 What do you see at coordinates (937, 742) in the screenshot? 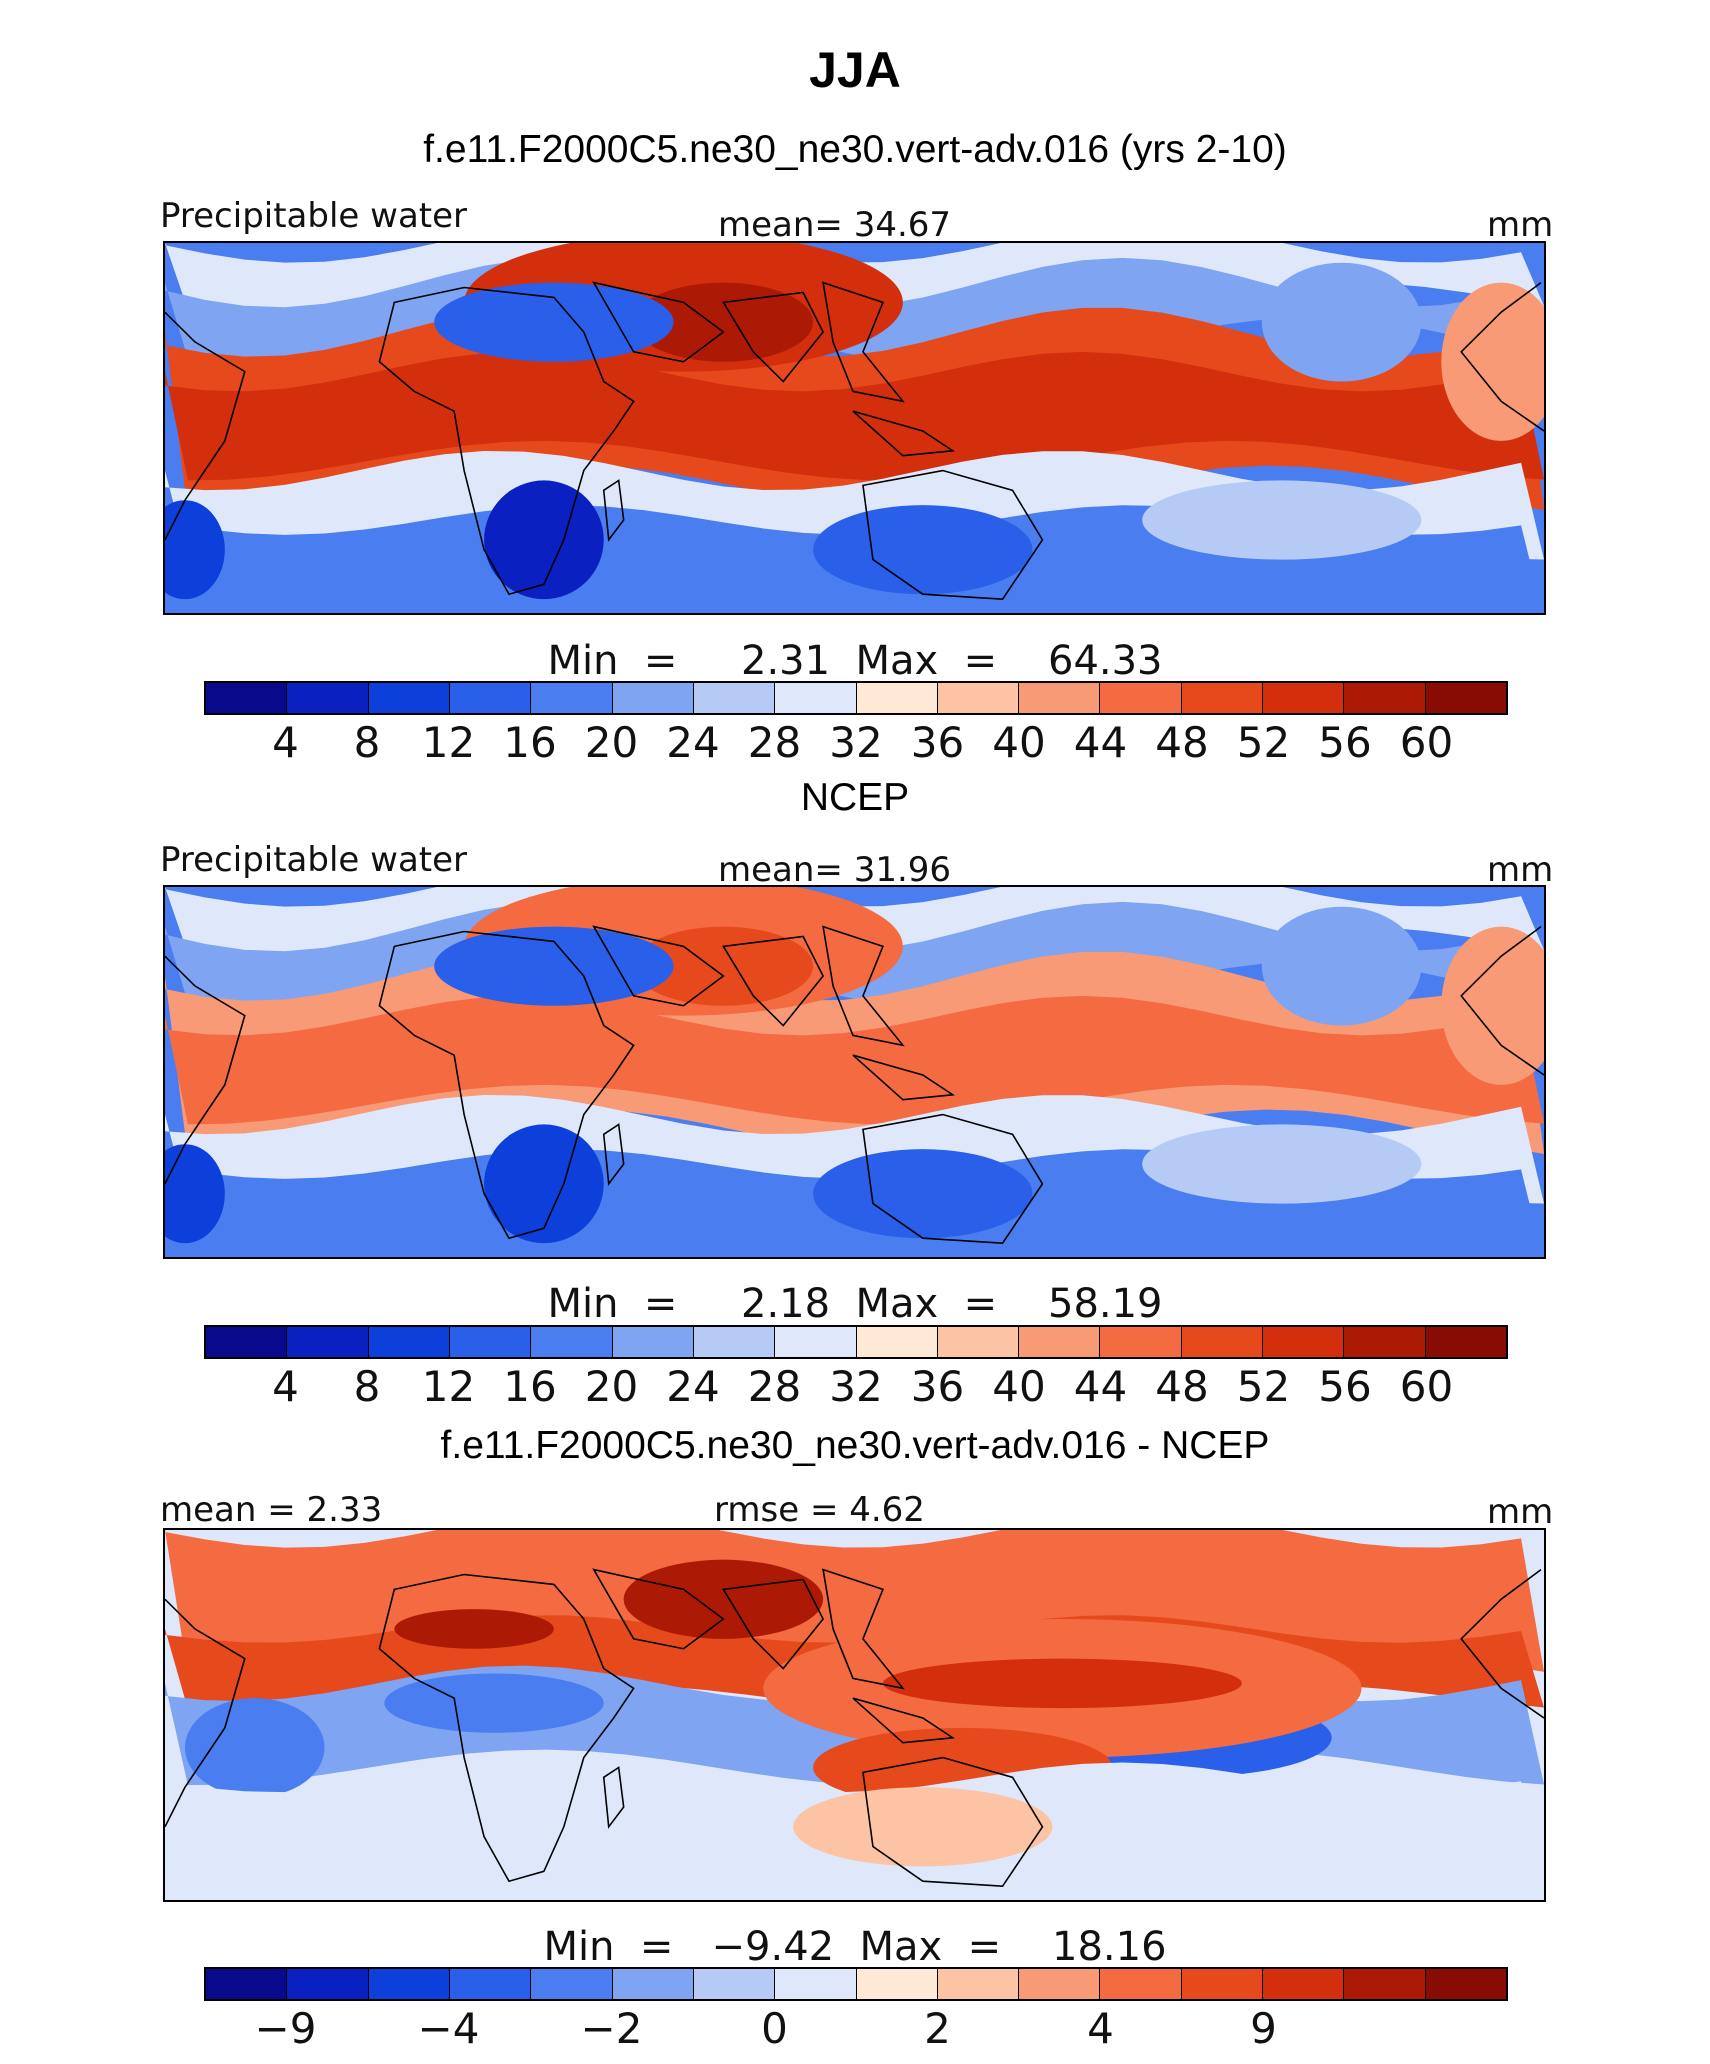
I see `colorbar-tick-label: 36` at bounding box center [937, 742].